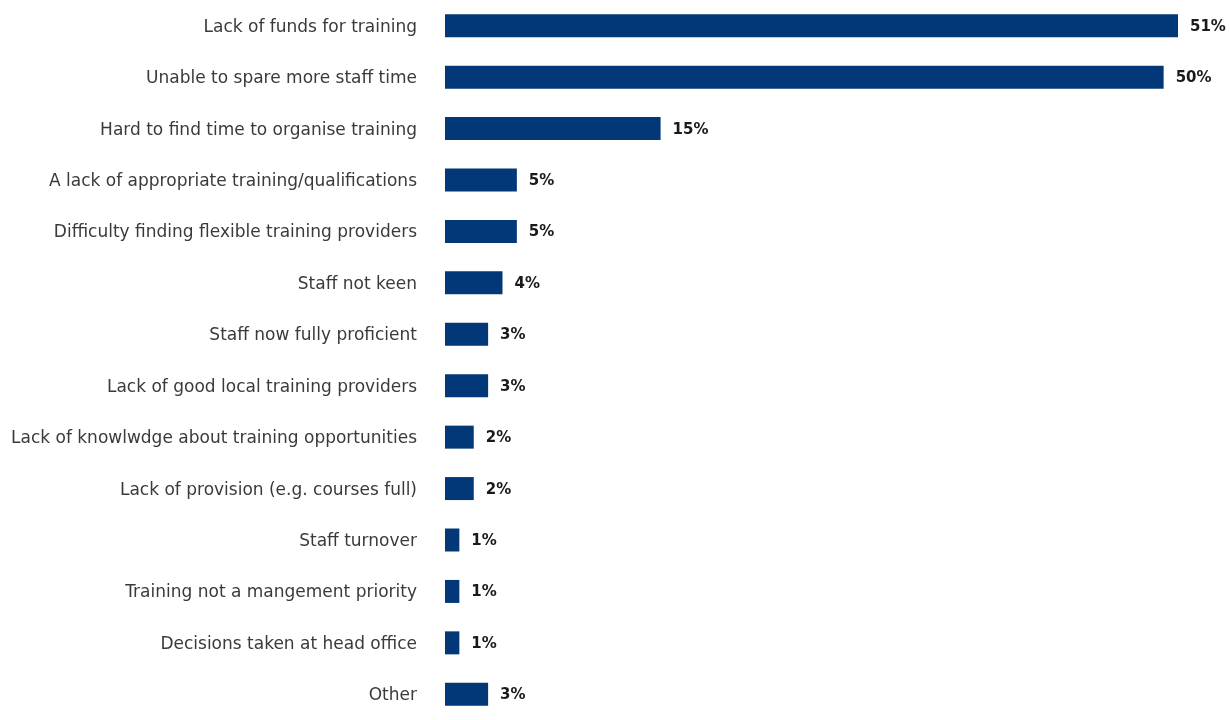 This screenshot has width=1230, height=720. Describe the element at coordinates (270, 591) in the screenshot. I see `y-tick-label: Training not a mangement priority` at that location.